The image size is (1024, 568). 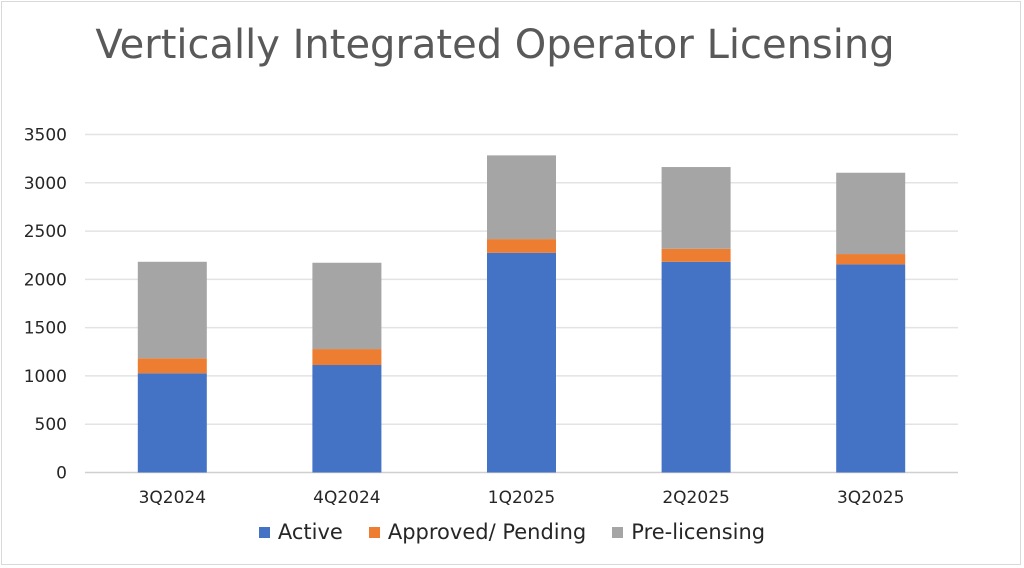 What do you see at coordinates (347, 306) in the screenshot?
I see `bar-pre-licensing-4Q2024` at bounding box center [347, 306].